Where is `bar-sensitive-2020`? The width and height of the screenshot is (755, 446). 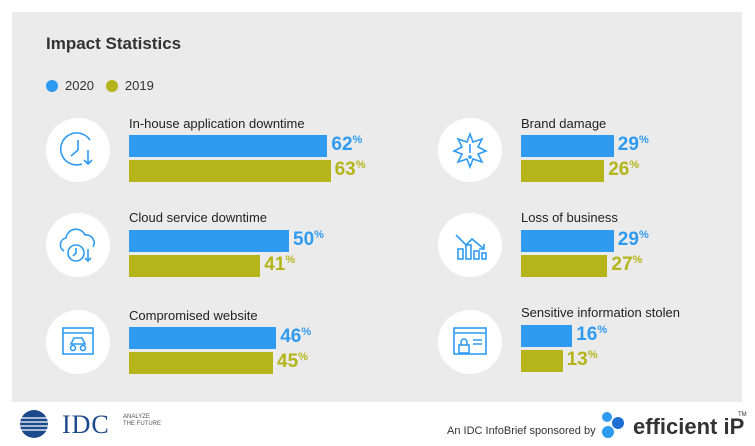
bar-sensitive-2020 is located at coordinates (547, 336).